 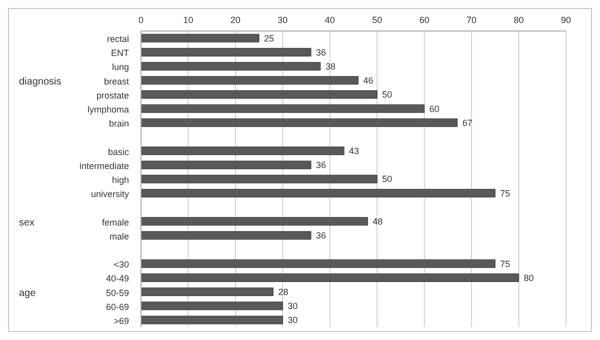 What do you see at coordinates (120, 180) in the screenshot?
I see `y-tick-label: high` at bounding box center [120, 180].